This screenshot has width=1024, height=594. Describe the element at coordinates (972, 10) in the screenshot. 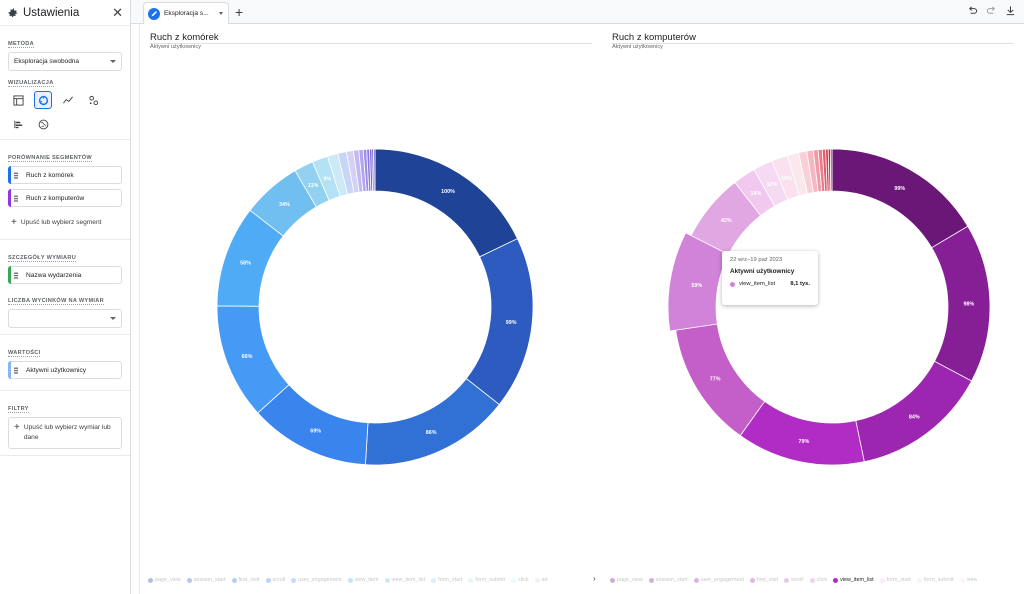

I see `undo-icon` at that location.